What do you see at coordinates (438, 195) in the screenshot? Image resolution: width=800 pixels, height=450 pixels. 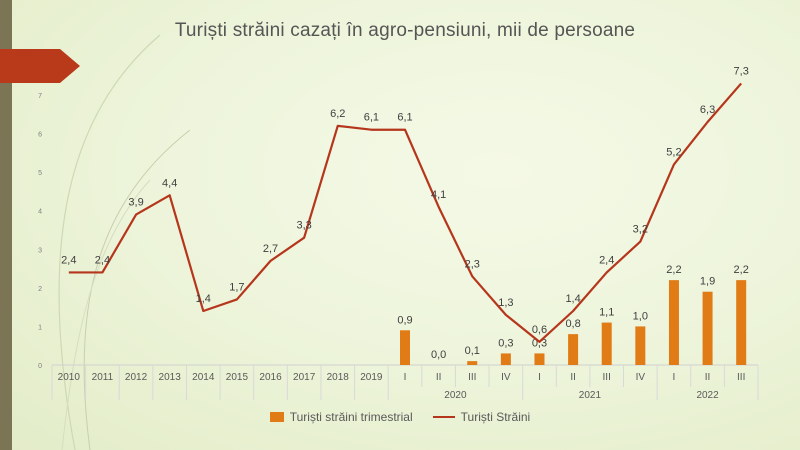 I see `line-data-label: 4,1` at bounding box center [438, 195].